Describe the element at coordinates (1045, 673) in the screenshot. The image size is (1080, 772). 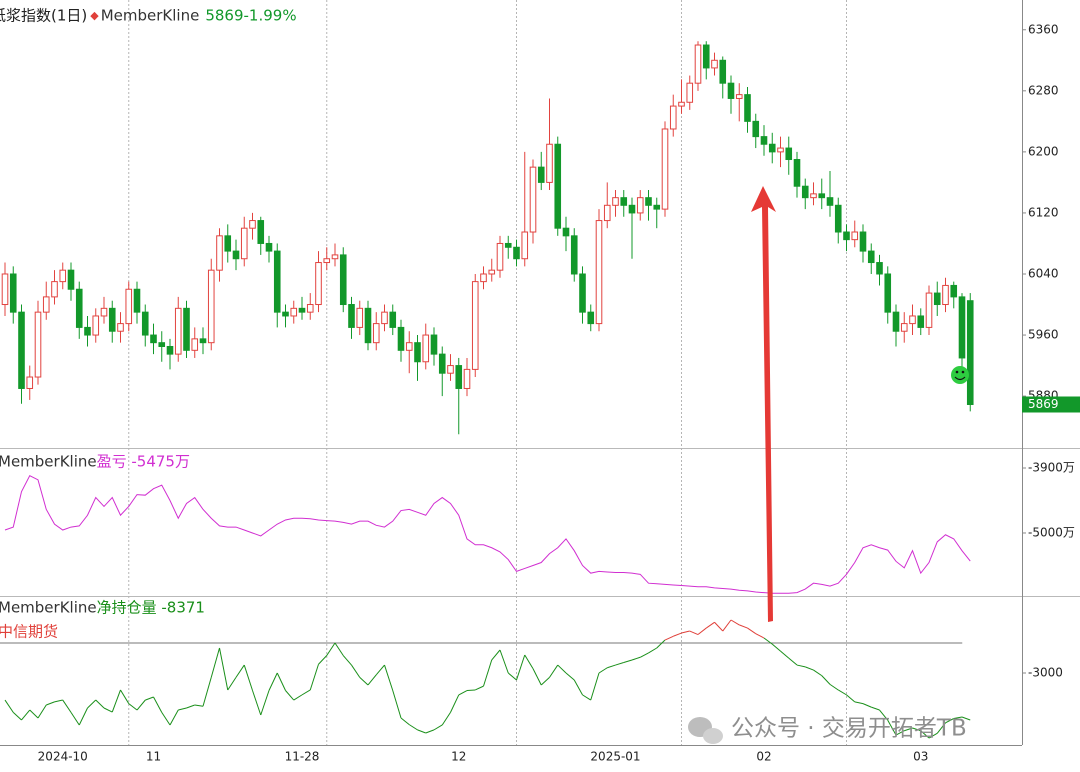
I see `y-tick-label: -3000` at that location.